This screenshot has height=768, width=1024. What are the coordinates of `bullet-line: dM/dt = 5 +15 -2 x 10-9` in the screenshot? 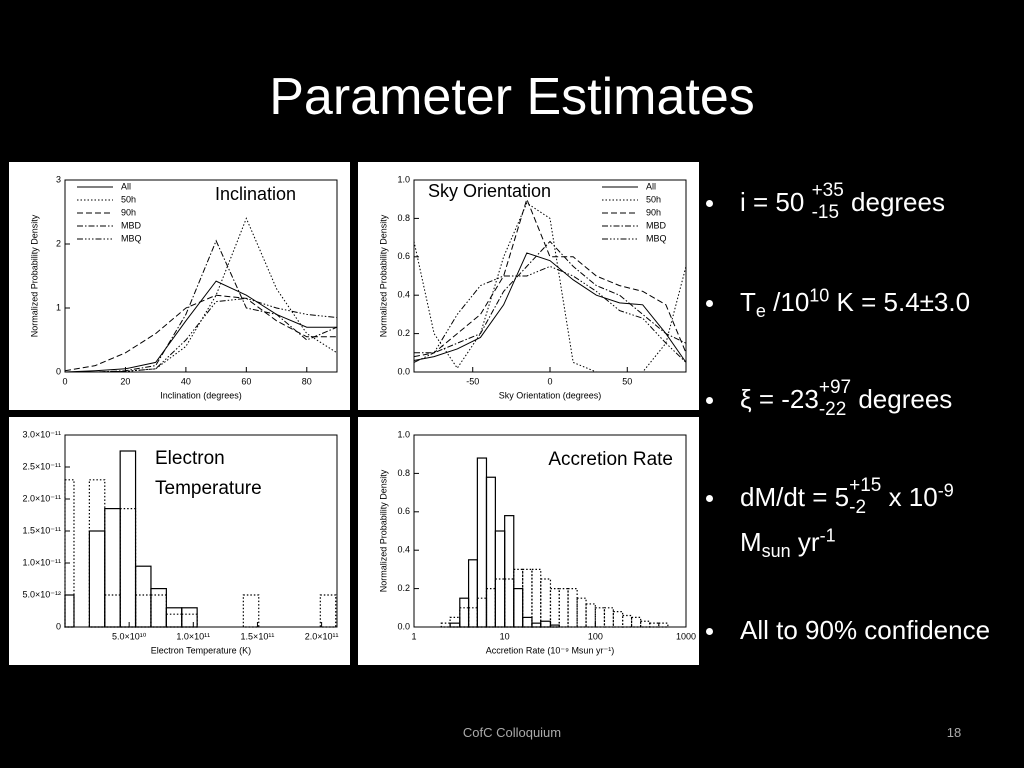 It's located at (847, 498).